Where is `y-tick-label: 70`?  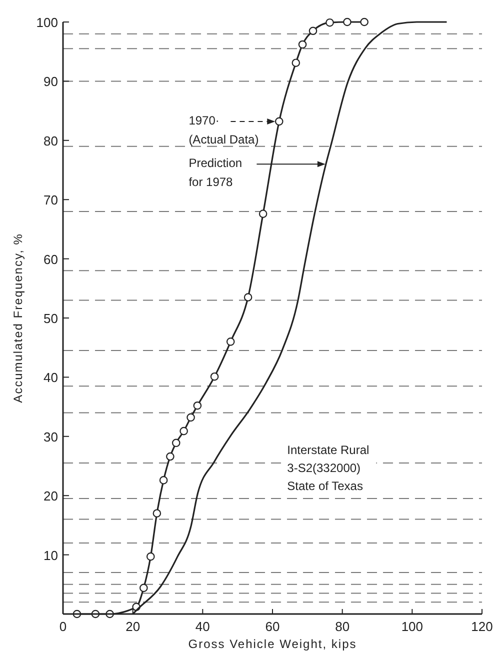
y-tick-label: 70 is located at coordinates (51, 200).